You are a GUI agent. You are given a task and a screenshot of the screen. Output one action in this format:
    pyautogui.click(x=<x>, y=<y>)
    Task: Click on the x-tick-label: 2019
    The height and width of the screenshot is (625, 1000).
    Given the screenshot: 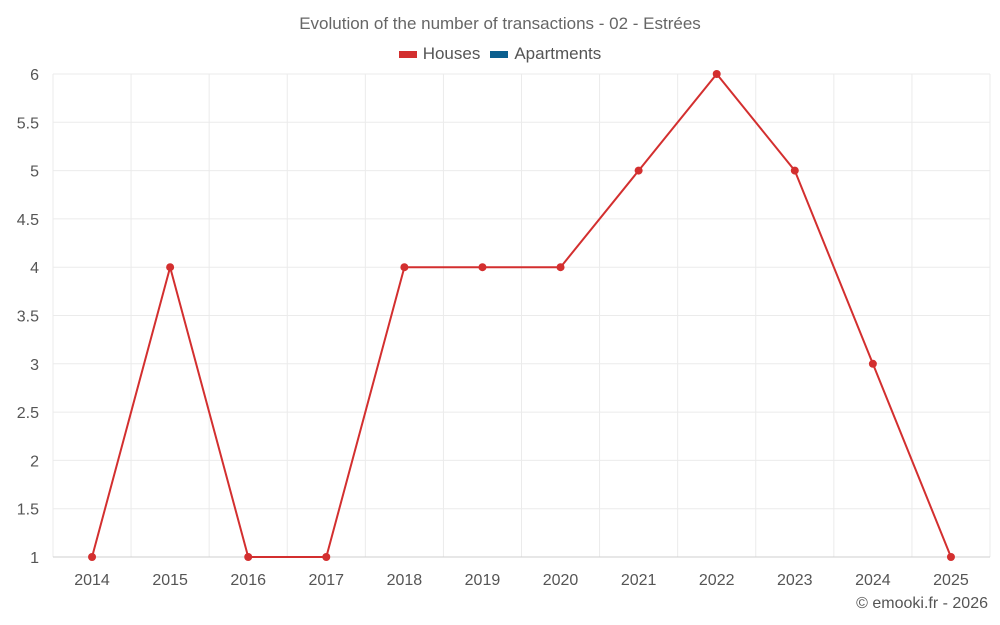 What is the action you would take?
    pyautogui.click(x=483, y=580)
    